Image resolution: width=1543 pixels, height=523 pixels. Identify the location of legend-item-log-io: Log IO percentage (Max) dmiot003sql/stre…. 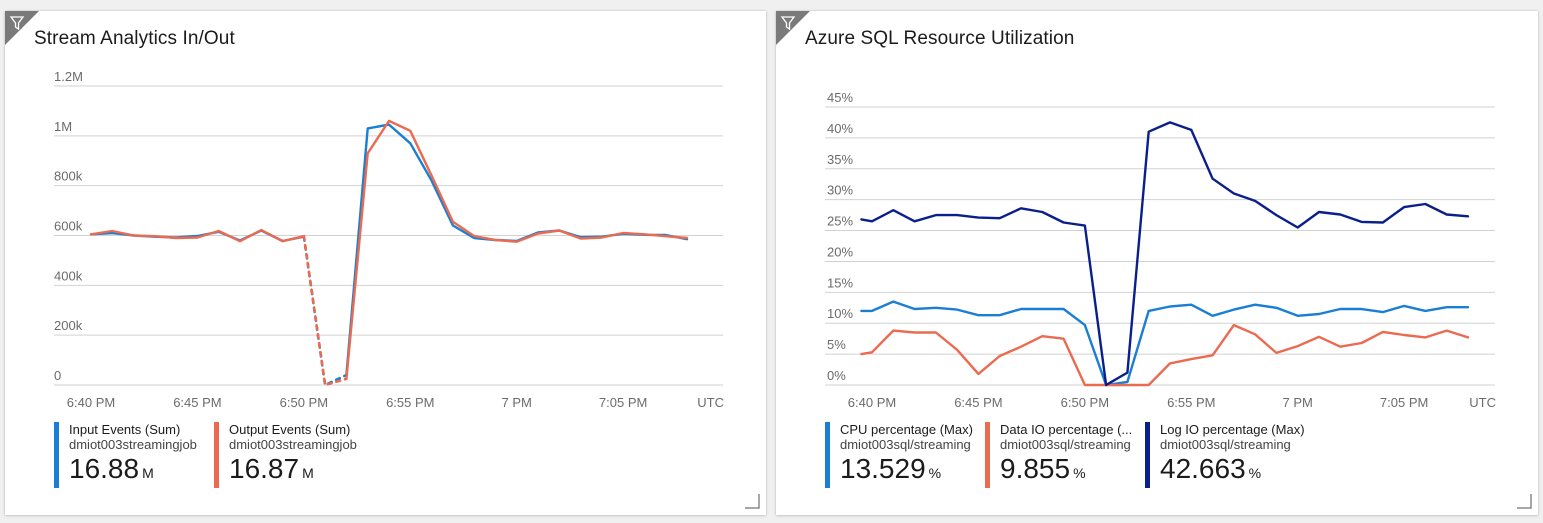
(1225, 461).